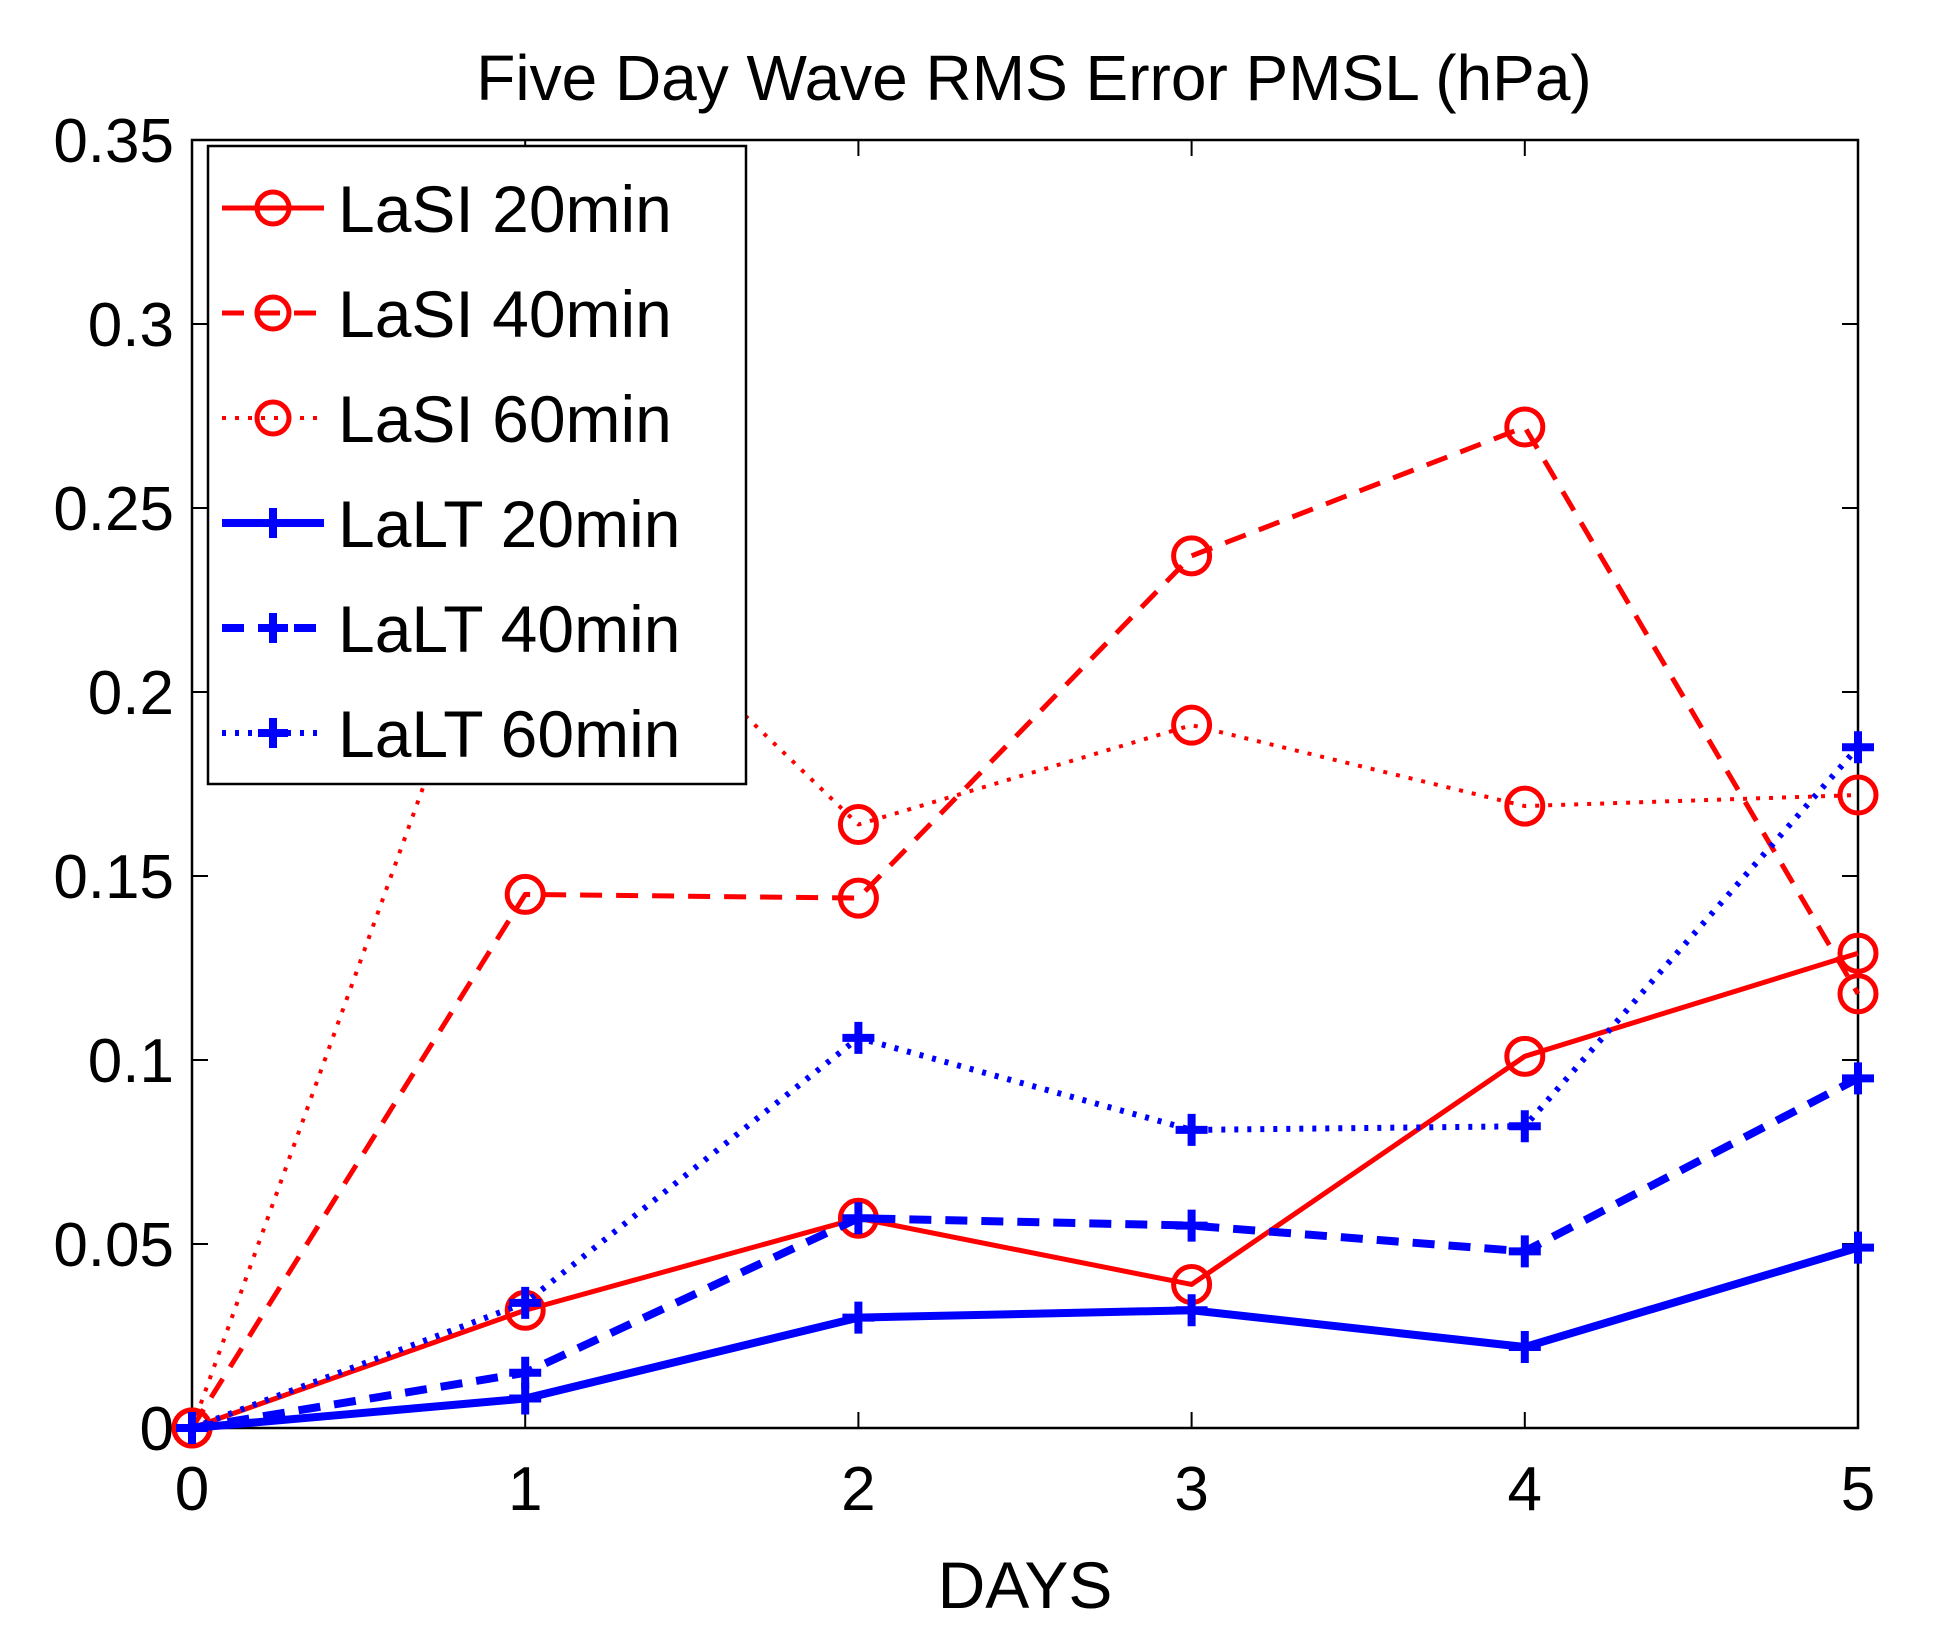 Image resolution: width=1939 pixels, height=1644 pixels. What do you see at coordinates (113, 1245) in the screenshot?
I see `y-tick-label: 0.05` at bounding box center [113, 1245].